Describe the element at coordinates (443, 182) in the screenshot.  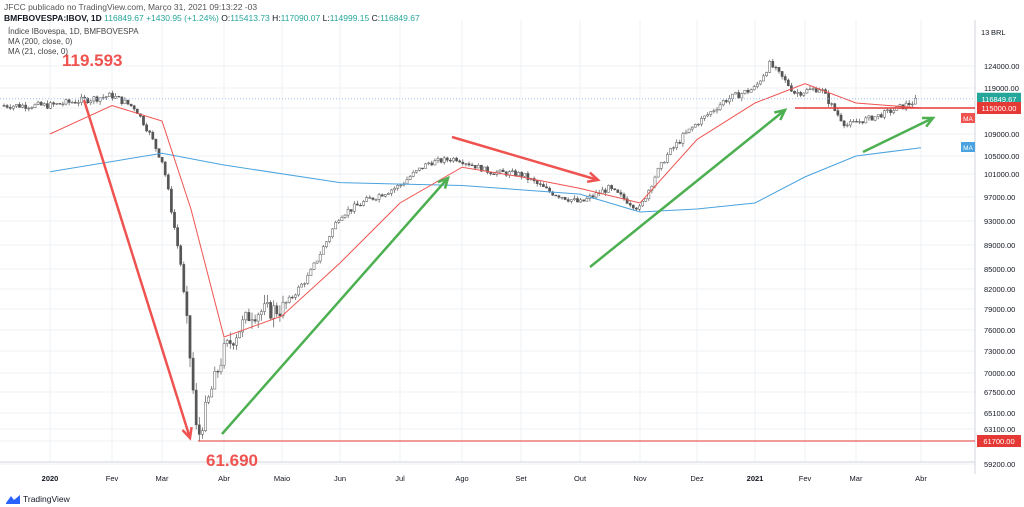
I see `recovery-arrow-head` at that location.